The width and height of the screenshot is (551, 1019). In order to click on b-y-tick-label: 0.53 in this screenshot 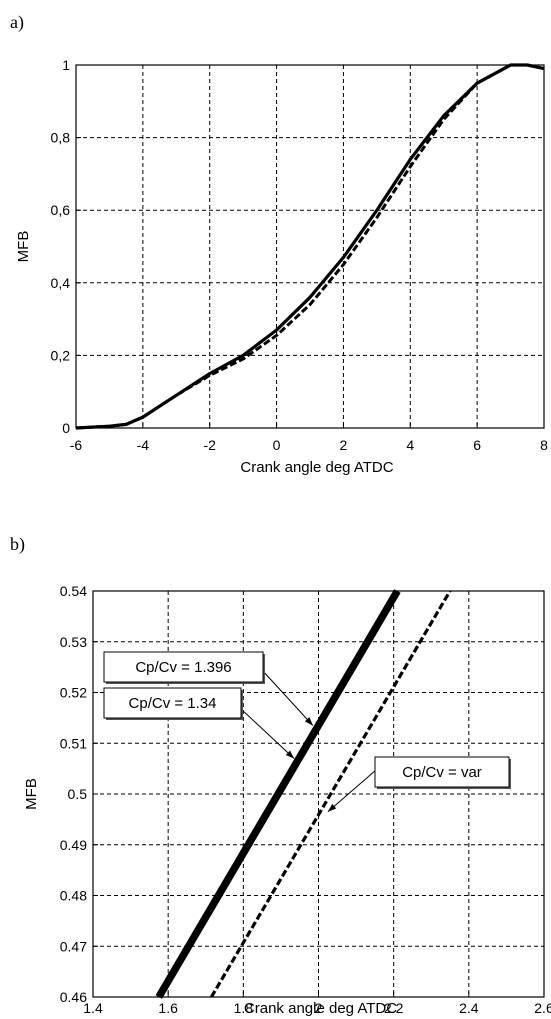, I will do `click(73, 642)`.